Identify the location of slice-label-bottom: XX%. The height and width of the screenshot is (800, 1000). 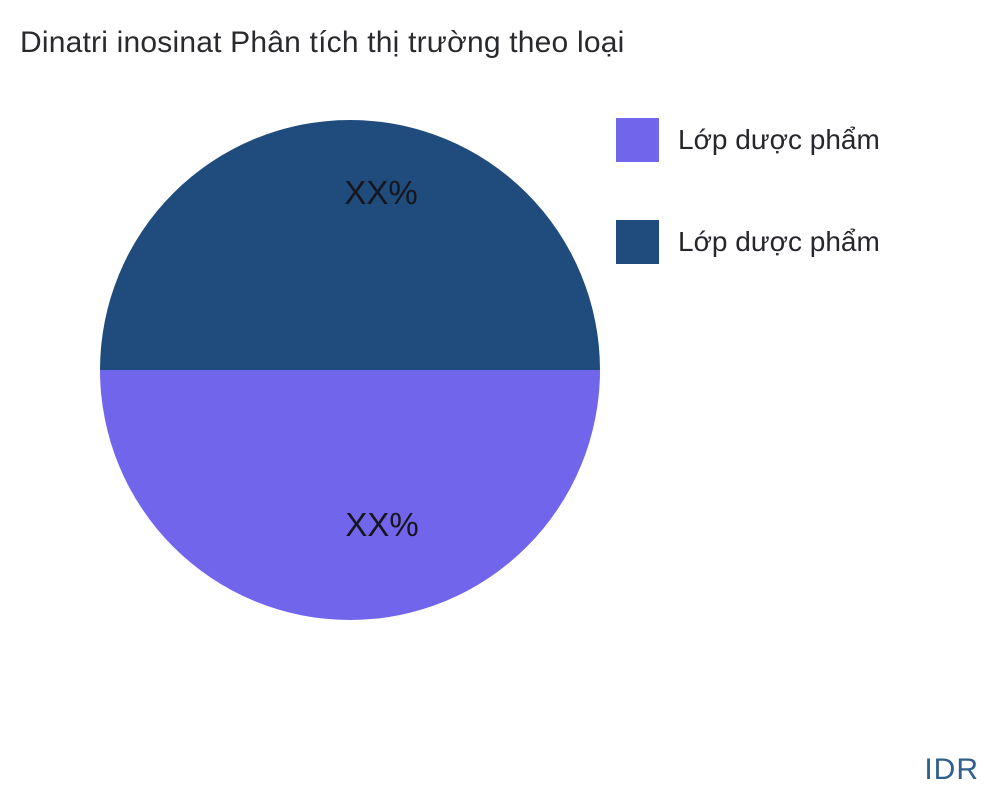
(382, 524).